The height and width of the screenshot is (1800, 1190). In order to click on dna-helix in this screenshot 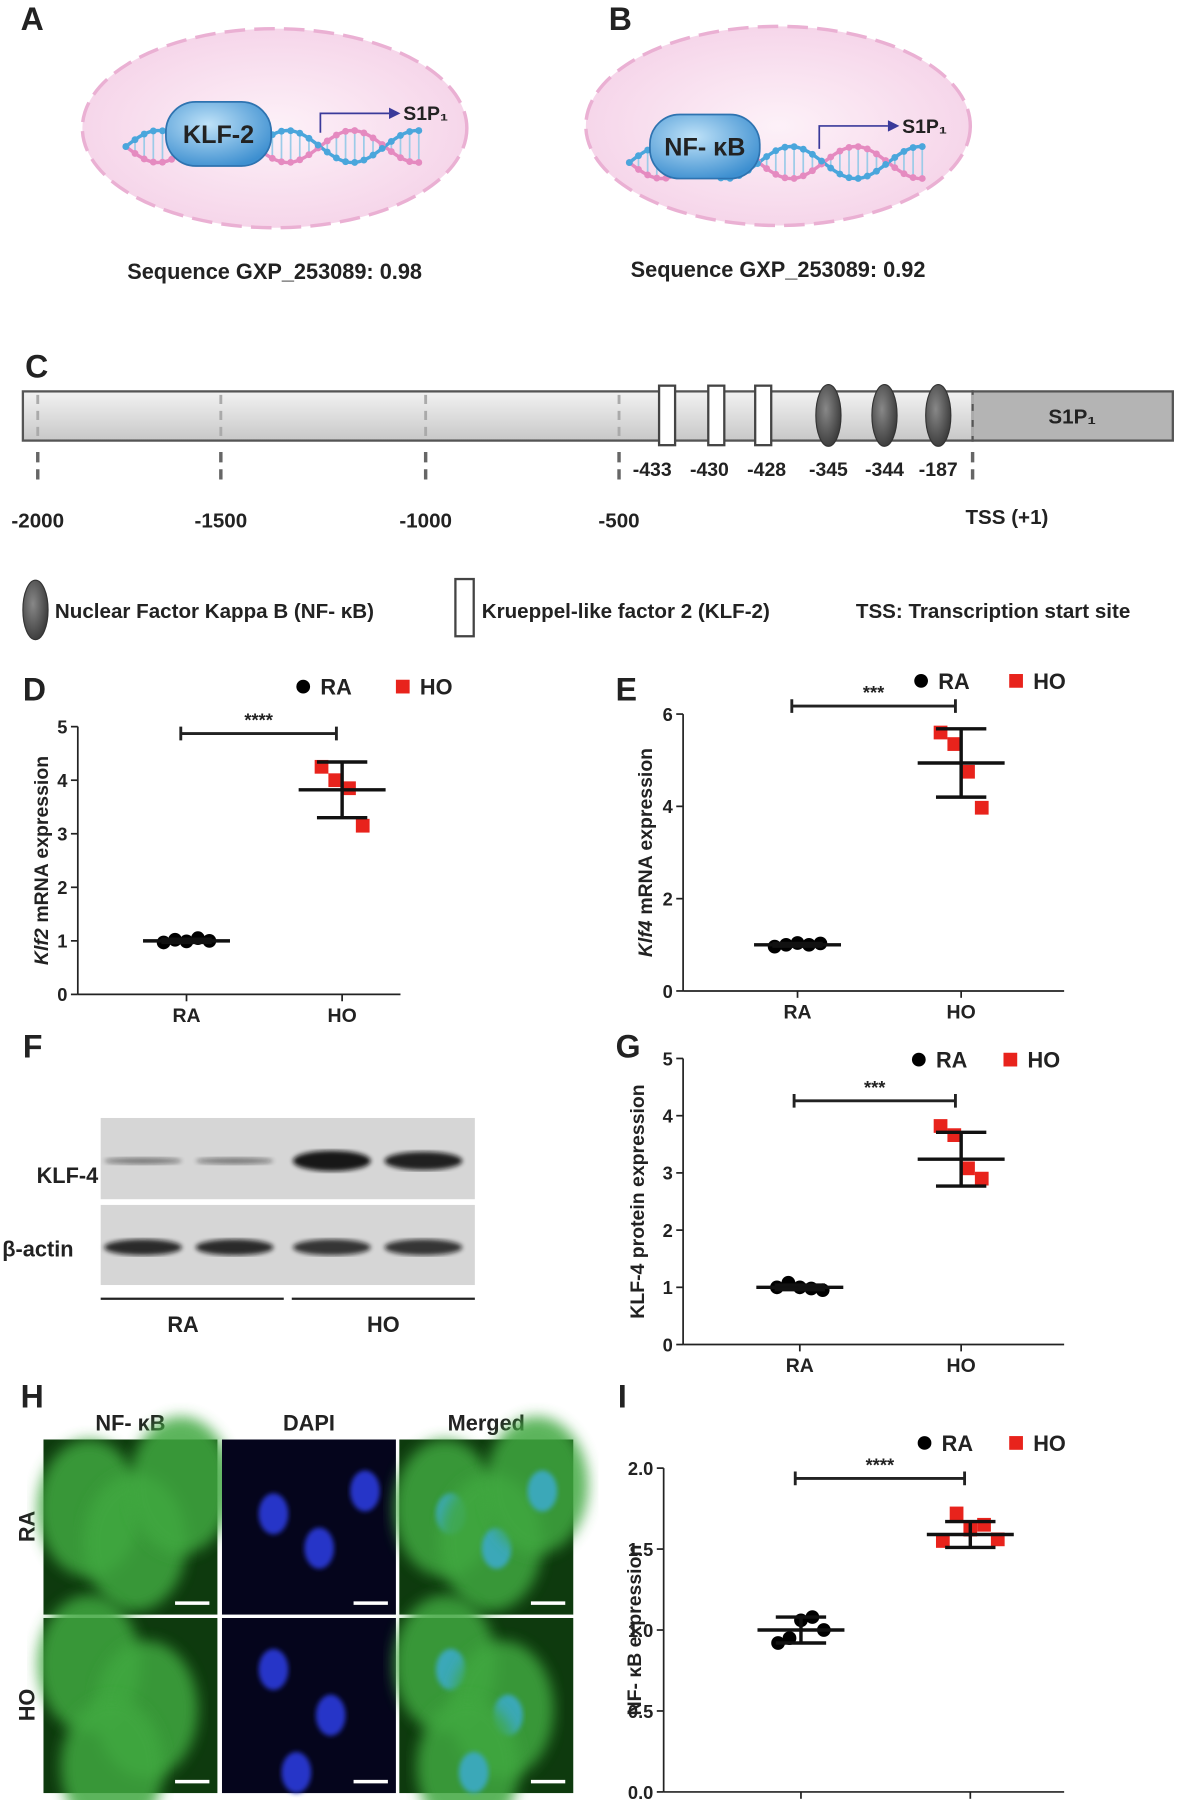, I will do `click(272, 146)`.